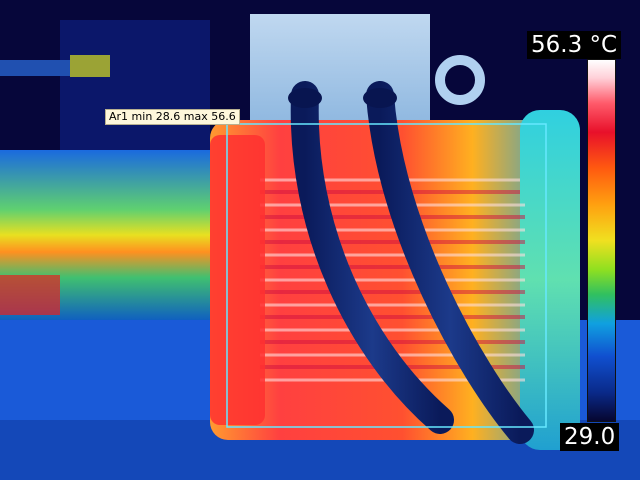  Describe the element at coordinates (574, 45) in the screenshot. I see `scale-max-label: 56.3 °C` at that location.